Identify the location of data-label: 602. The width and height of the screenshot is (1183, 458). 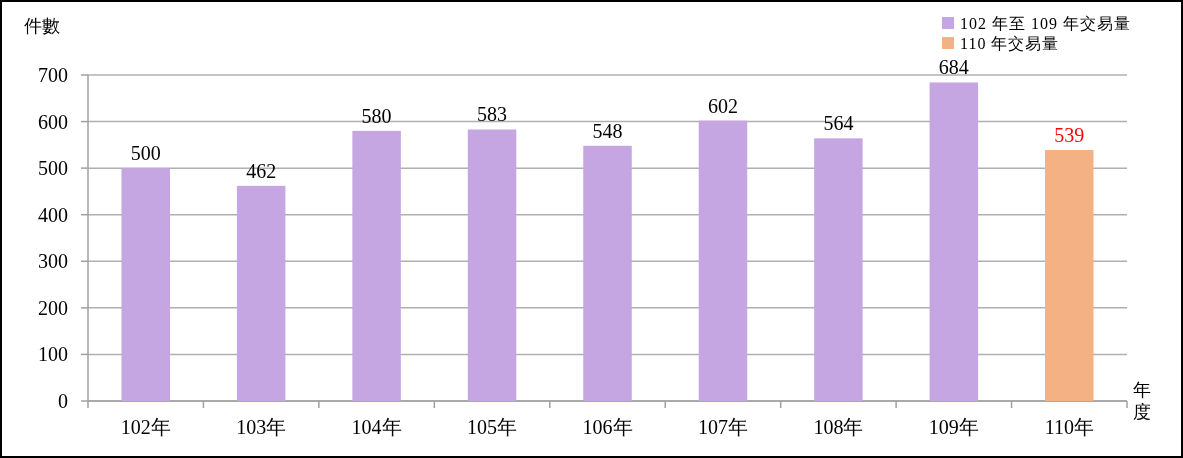
(722, 105).